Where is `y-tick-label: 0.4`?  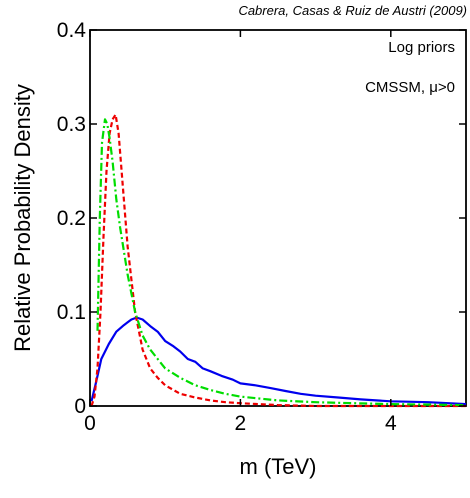 y-tick-label: 0.4 is located at coordinates (72, 30).